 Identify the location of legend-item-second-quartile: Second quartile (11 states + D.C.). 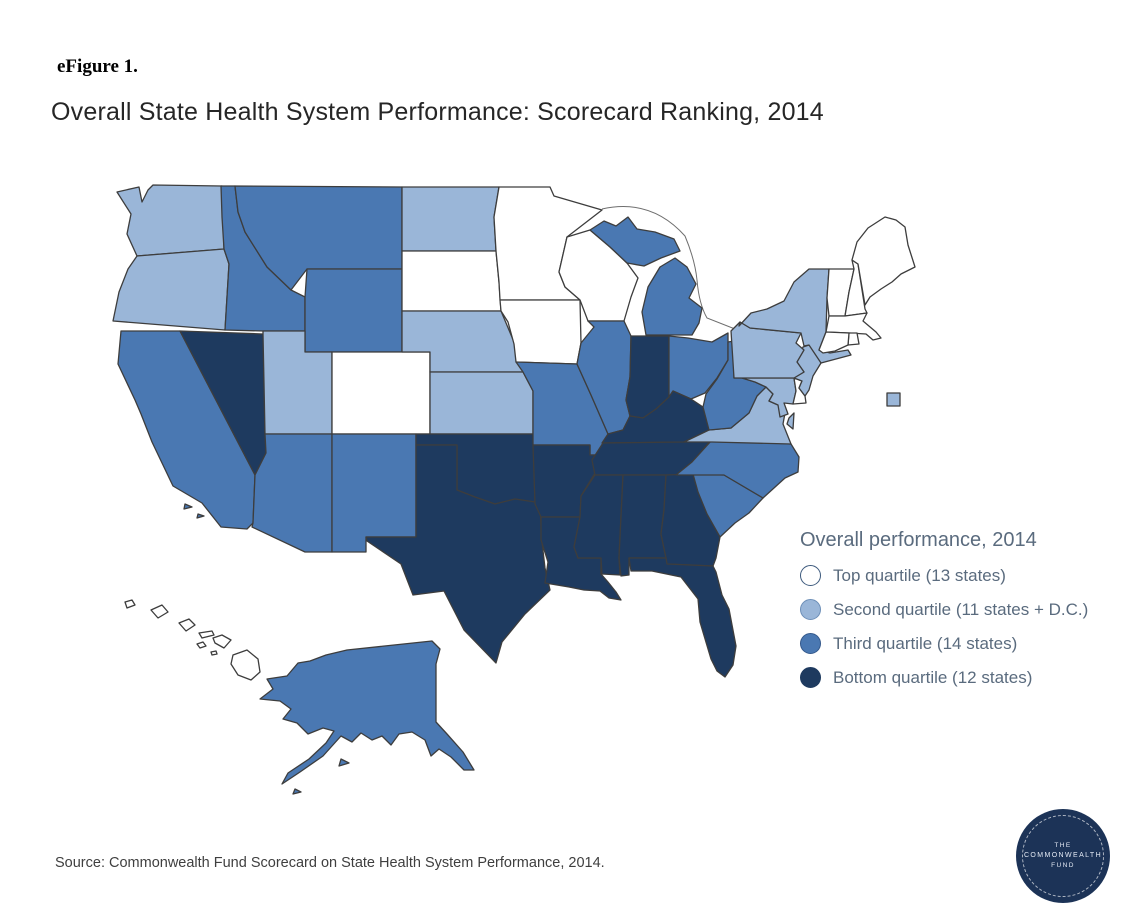
(945, 609).